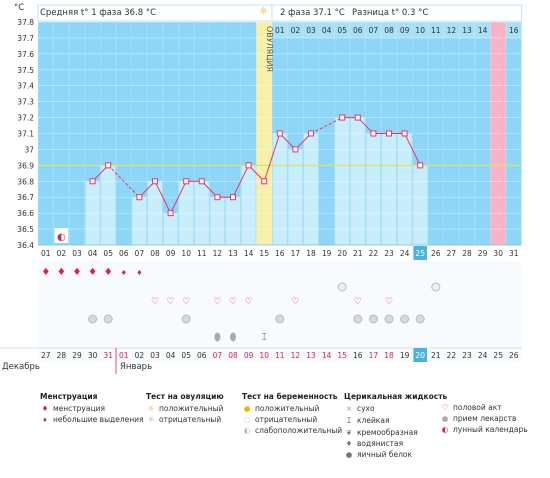 The image size is (550, 478). Describe the element at coordinates (296, 355) in the screenshot. I see `date-label: 12` at that location.